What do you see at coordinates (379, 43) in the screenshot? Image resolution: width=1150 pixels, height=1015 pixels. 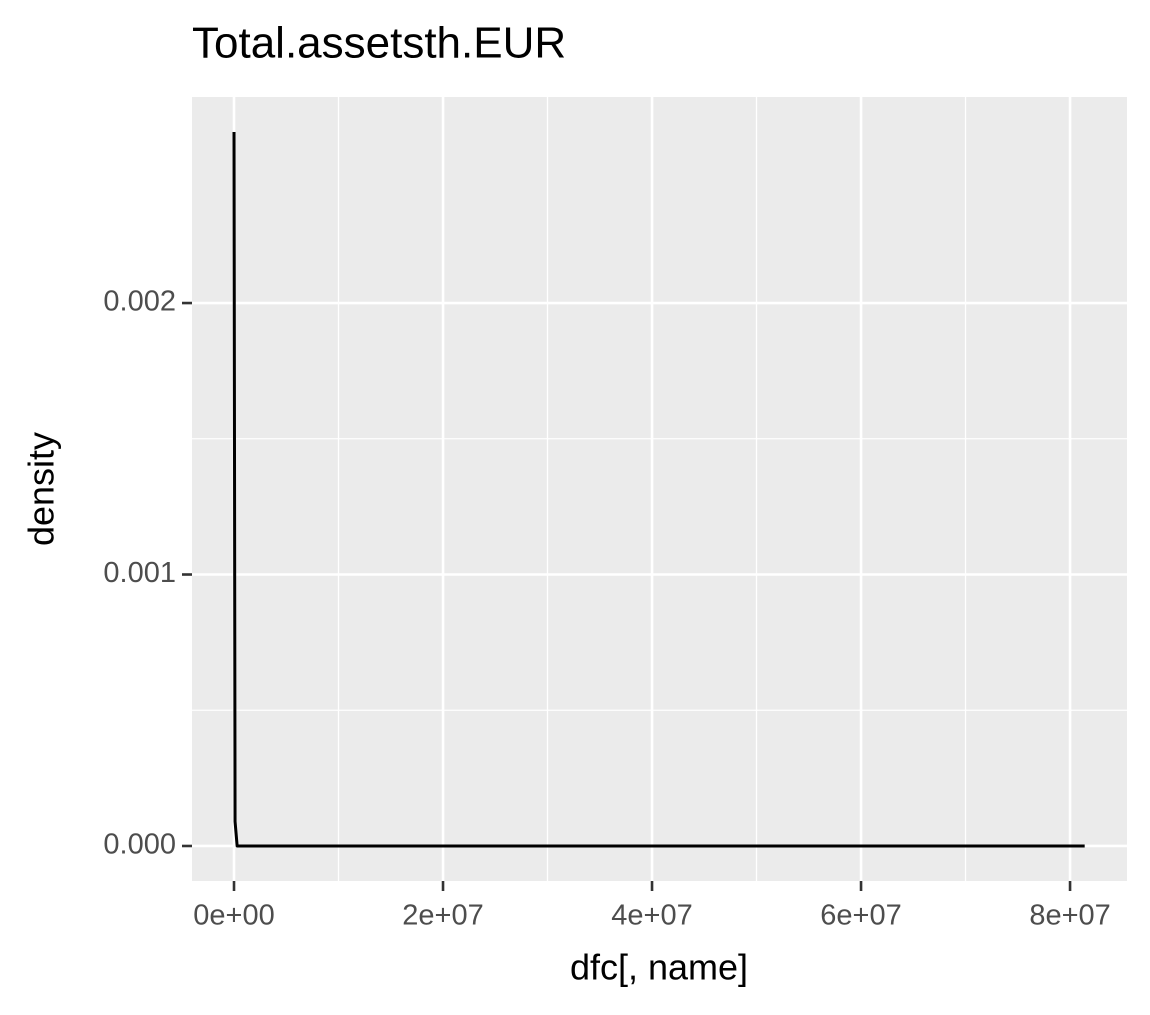 I see `chart-title: Total.assetsth.EUR` at bounding box center [379, 43].